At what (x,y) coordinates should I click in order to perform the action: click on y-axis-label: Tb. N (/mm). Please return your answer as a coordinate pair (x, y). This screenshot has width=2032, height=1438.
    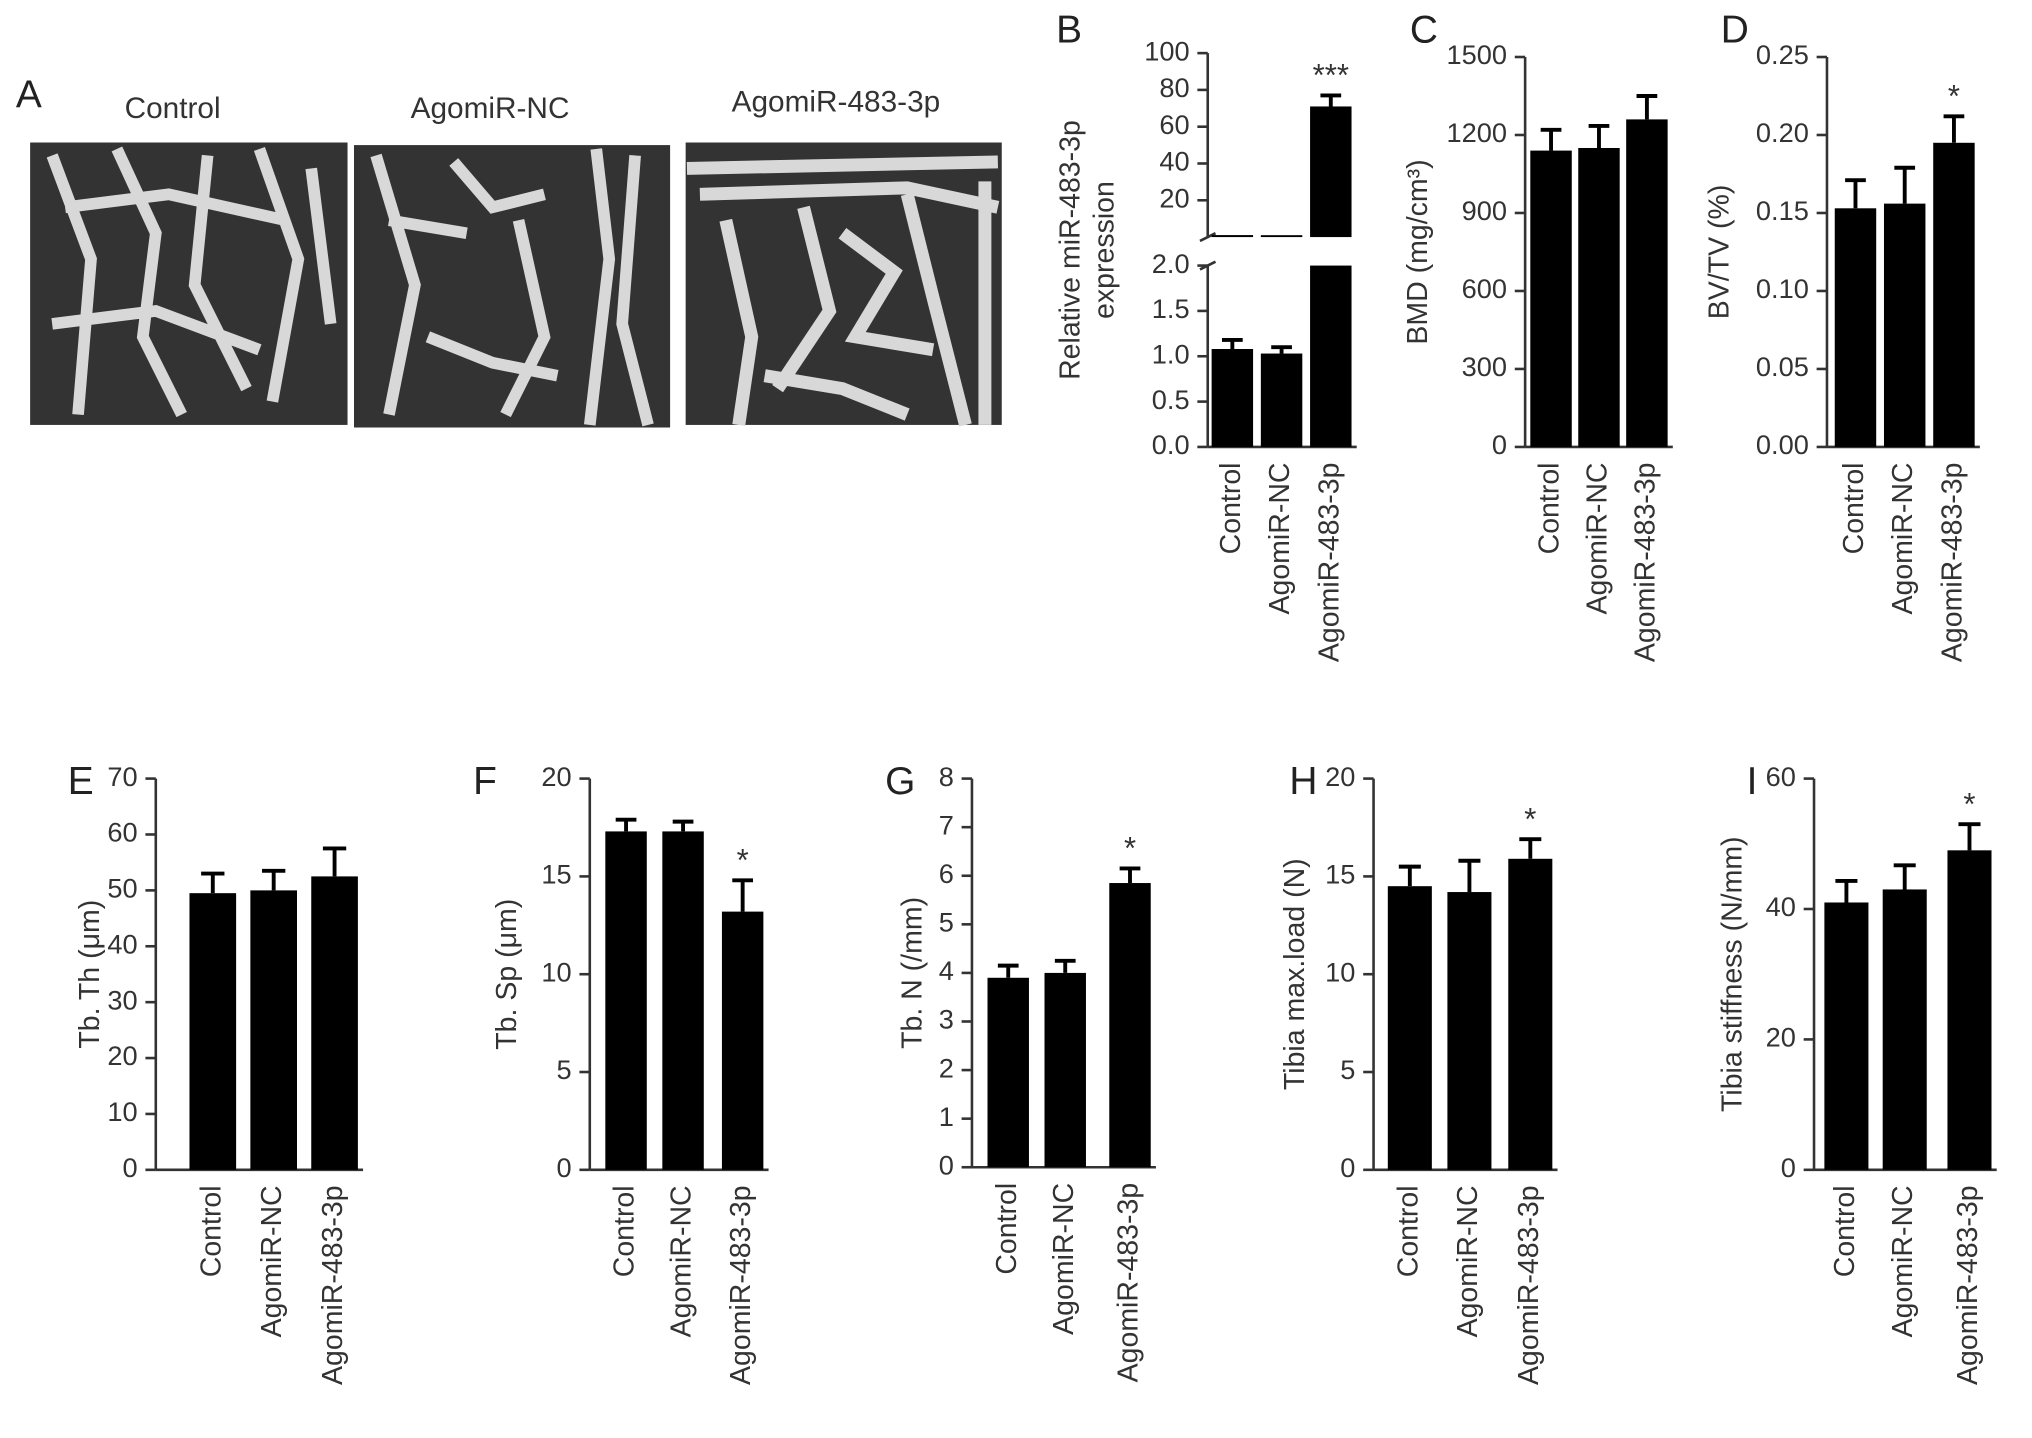
    Looking at the image, I should click on (912, 973).